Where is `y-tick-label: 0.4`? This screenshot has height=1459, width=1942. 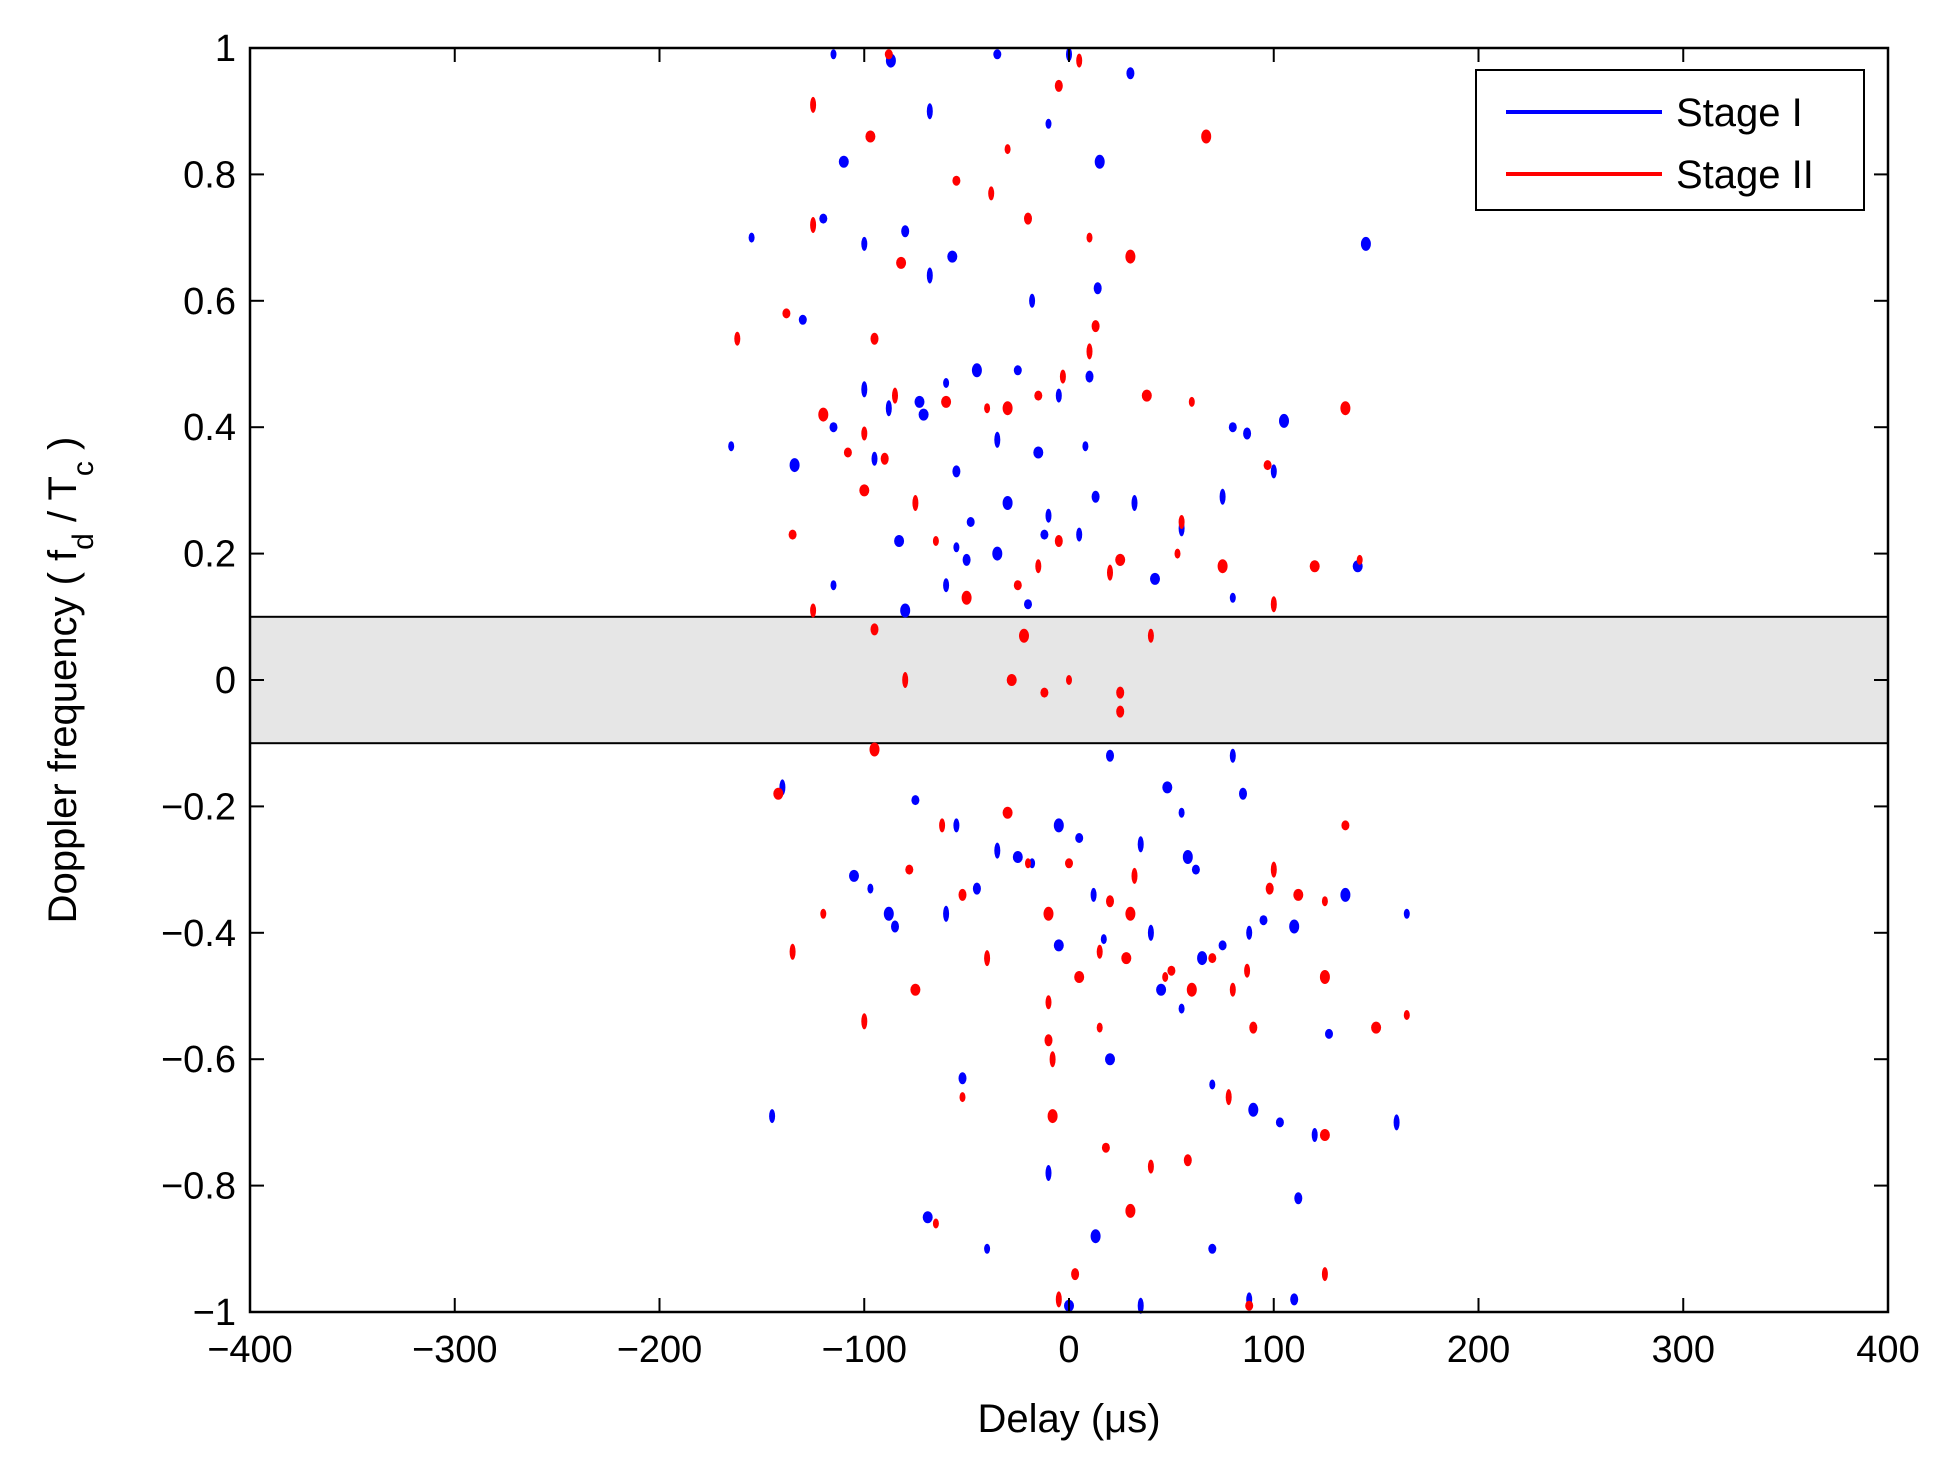 y-tick-label: 0.4 is located at coordinates (209, 428).